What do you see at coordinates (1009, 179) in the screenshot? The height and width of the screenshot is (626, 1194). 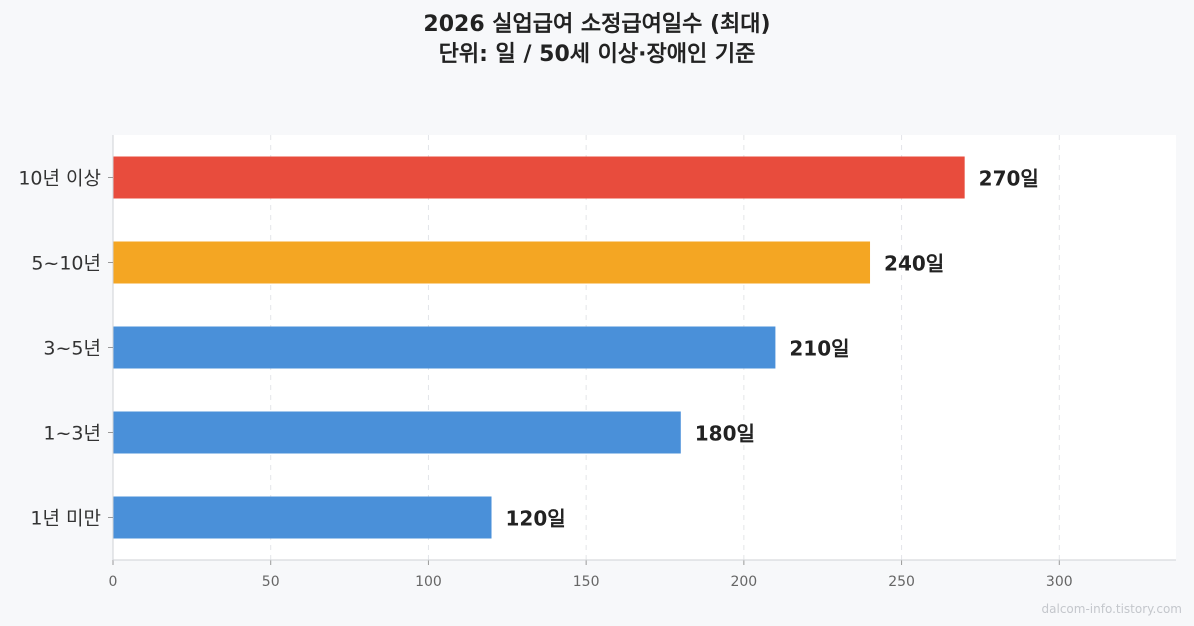 I see `data-label: 270일` at bounding box center [1009, 179].